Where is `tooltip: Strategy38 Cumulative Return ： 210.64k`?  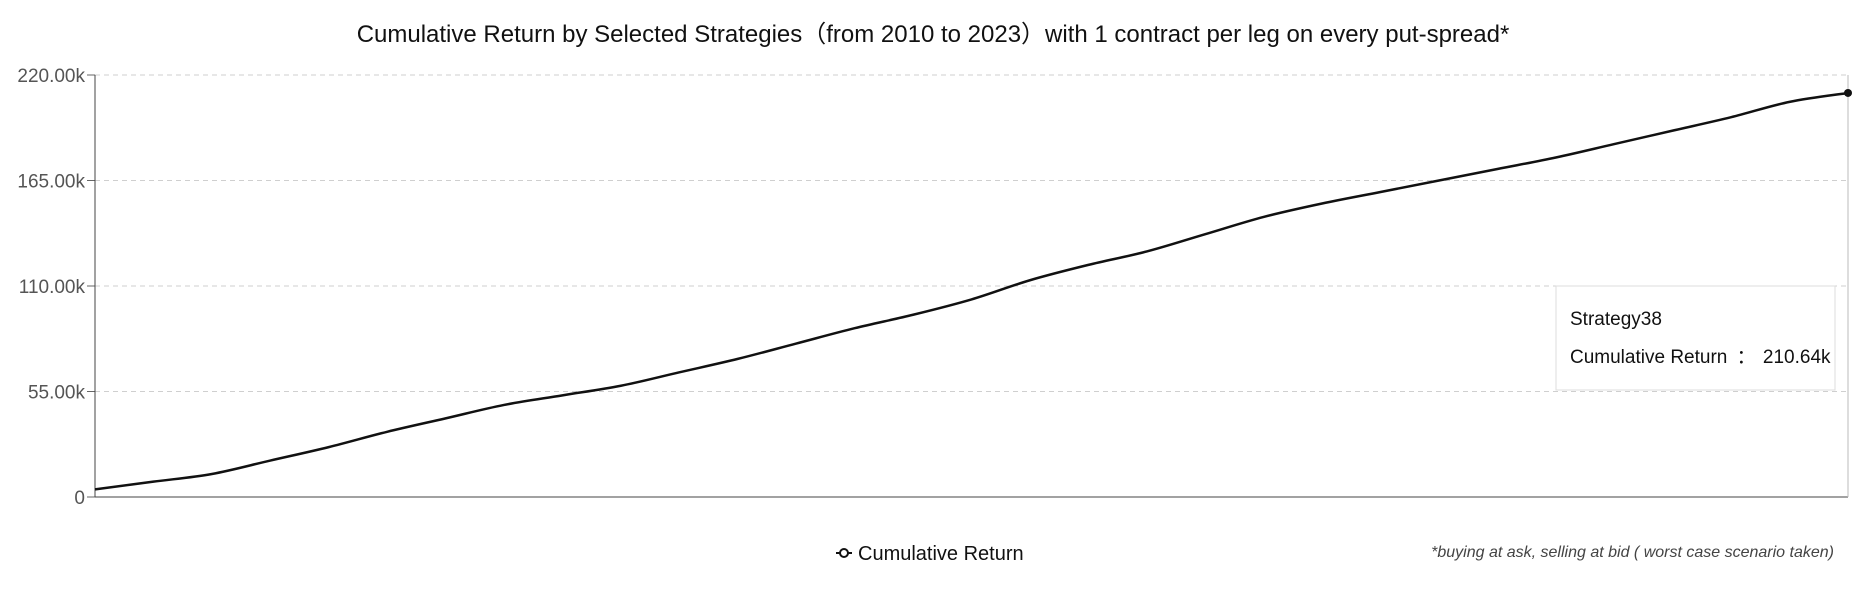 tooltip: Strategy38 Cumulative Return ： 210.64k is located at coordinates (1695, 338).